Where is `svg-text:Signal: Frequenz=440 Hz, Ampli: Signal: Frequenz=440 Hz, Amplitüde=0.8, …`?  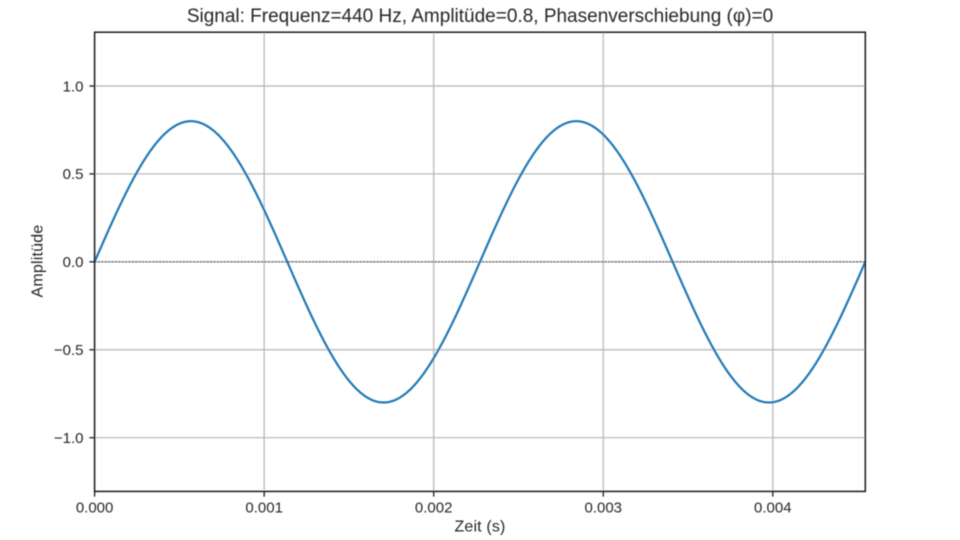
svg-text:Signal: Frequenz=440 Hz, Ampli: Signal: Frequenz=440 Hz, Amplitüde=0.8, … is located at coordinates (480, 16).